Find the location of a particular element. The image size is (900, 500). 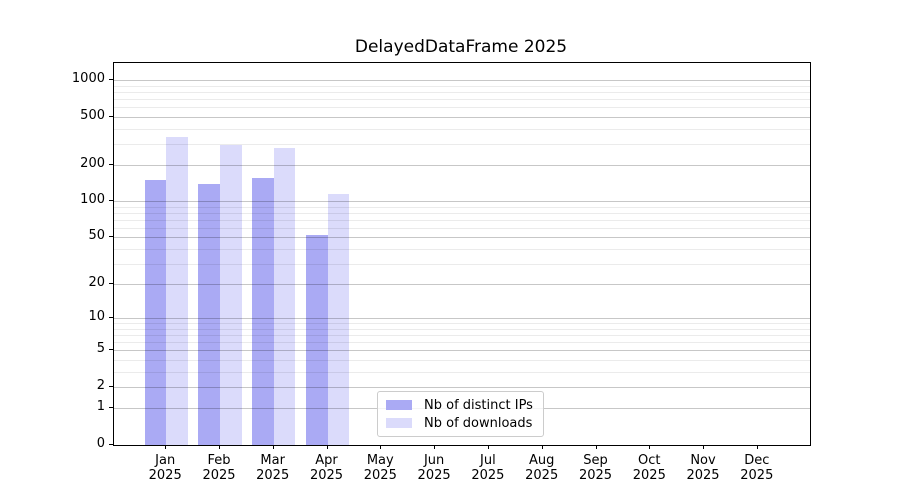

x-tick-month: Aug is located at coordinates (541, 460).